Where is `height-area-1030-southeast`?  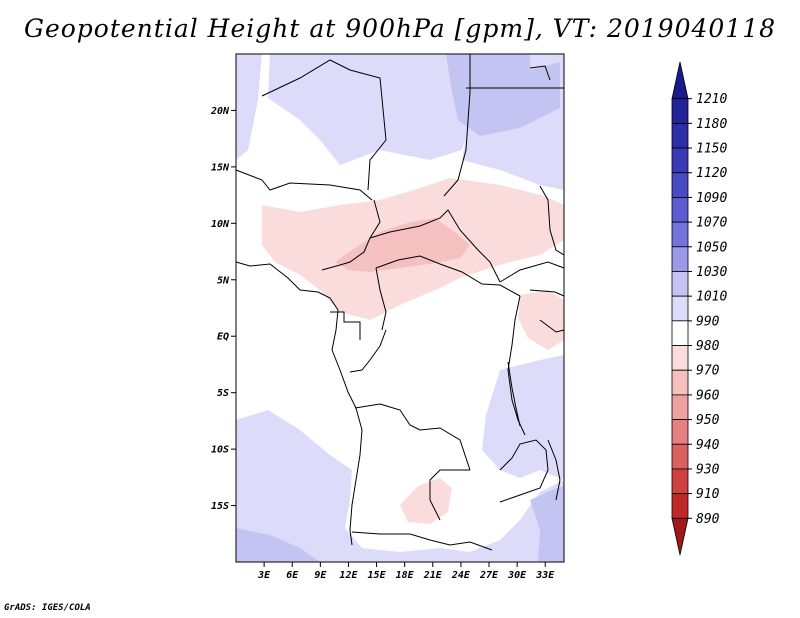 height-area-1030-southeast is located at coordinates (523, 417).